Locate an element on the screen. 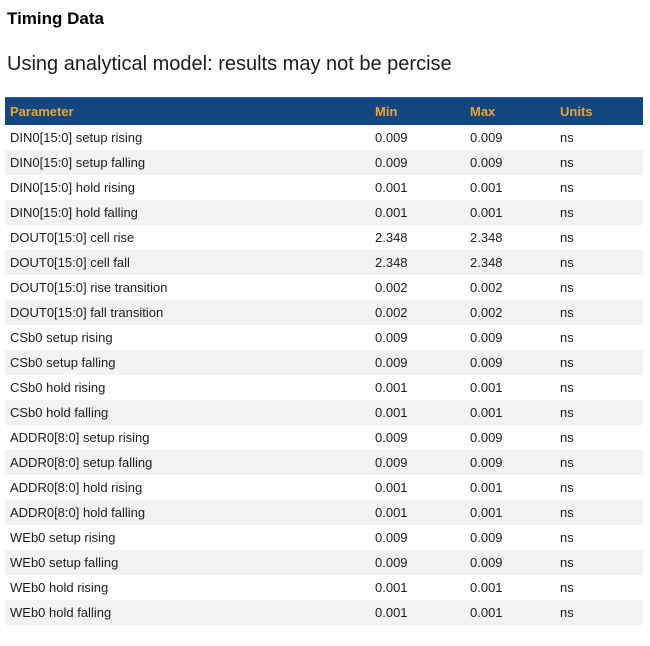  cell-parameter: WEb0 hold rising is located at coordinates (59, 587).